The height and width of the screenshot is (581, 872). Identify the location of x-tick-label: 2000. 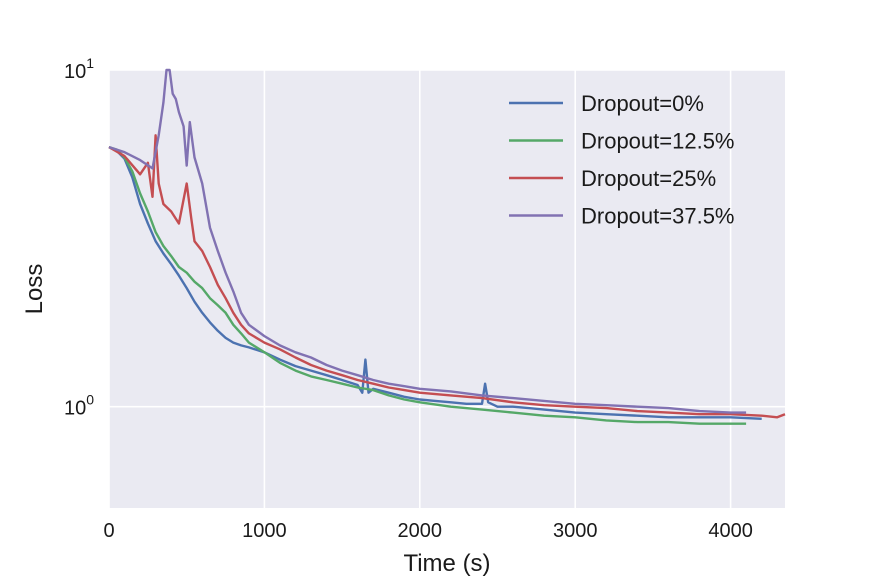
(420, 531).